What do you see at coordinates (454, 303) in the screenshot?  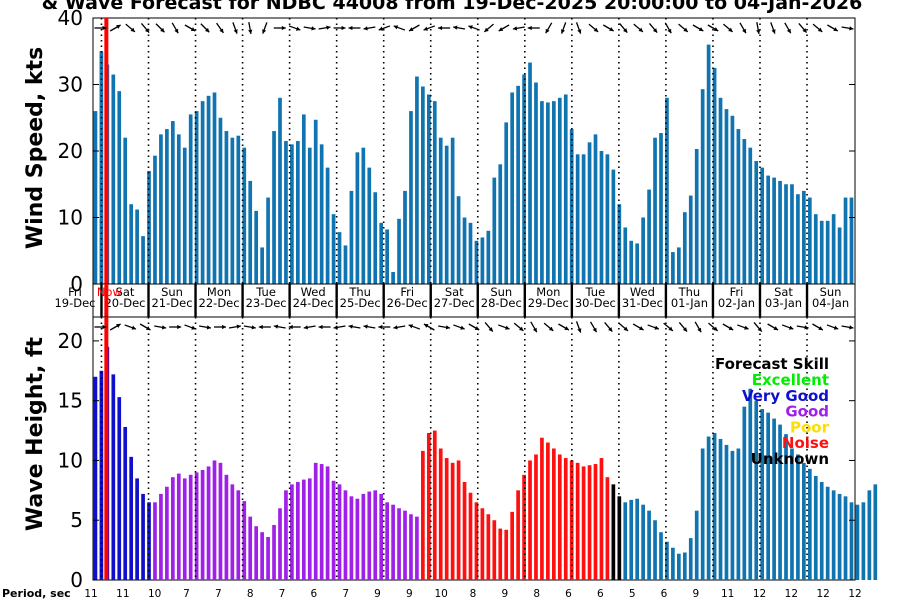 I see `date-label: 27-Dec` at bounding box center [454, 303].